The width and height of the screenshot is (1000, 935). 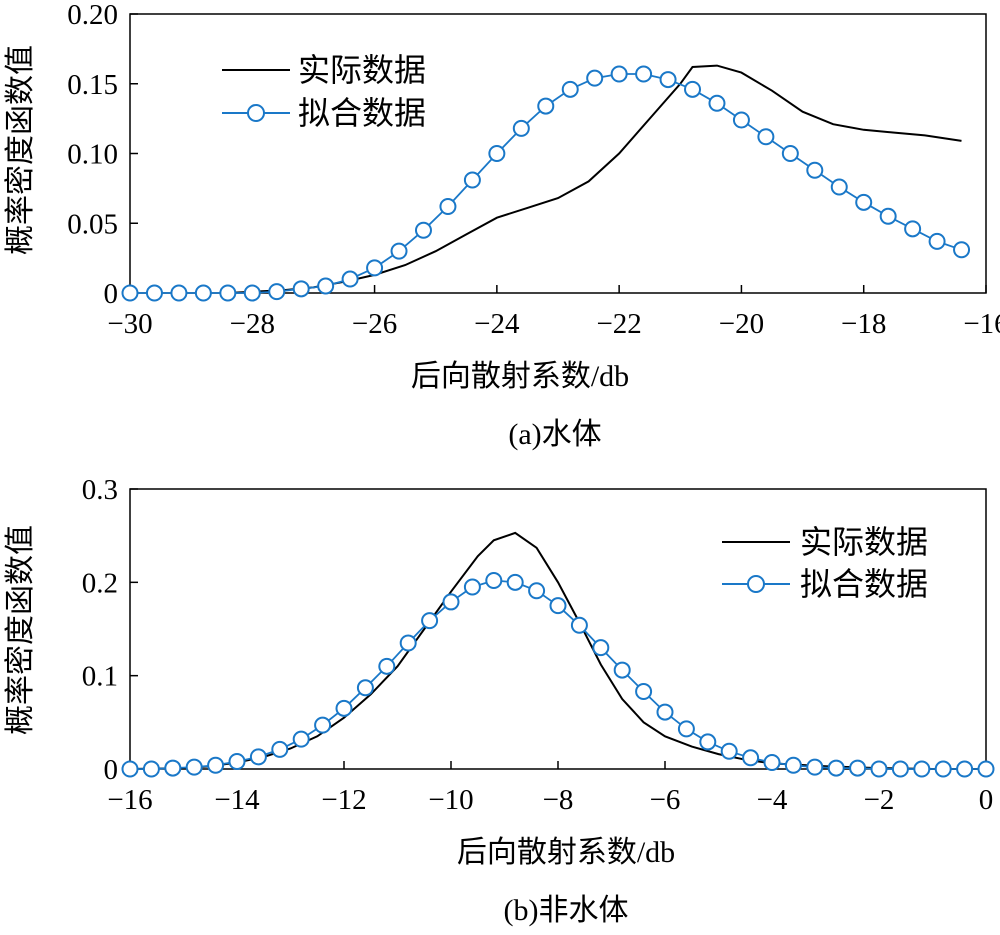 What do you see at coordinates (100, 677) in the screenshot?
I see `y-tick-label: 0.1` at bounding box center [100, 677].